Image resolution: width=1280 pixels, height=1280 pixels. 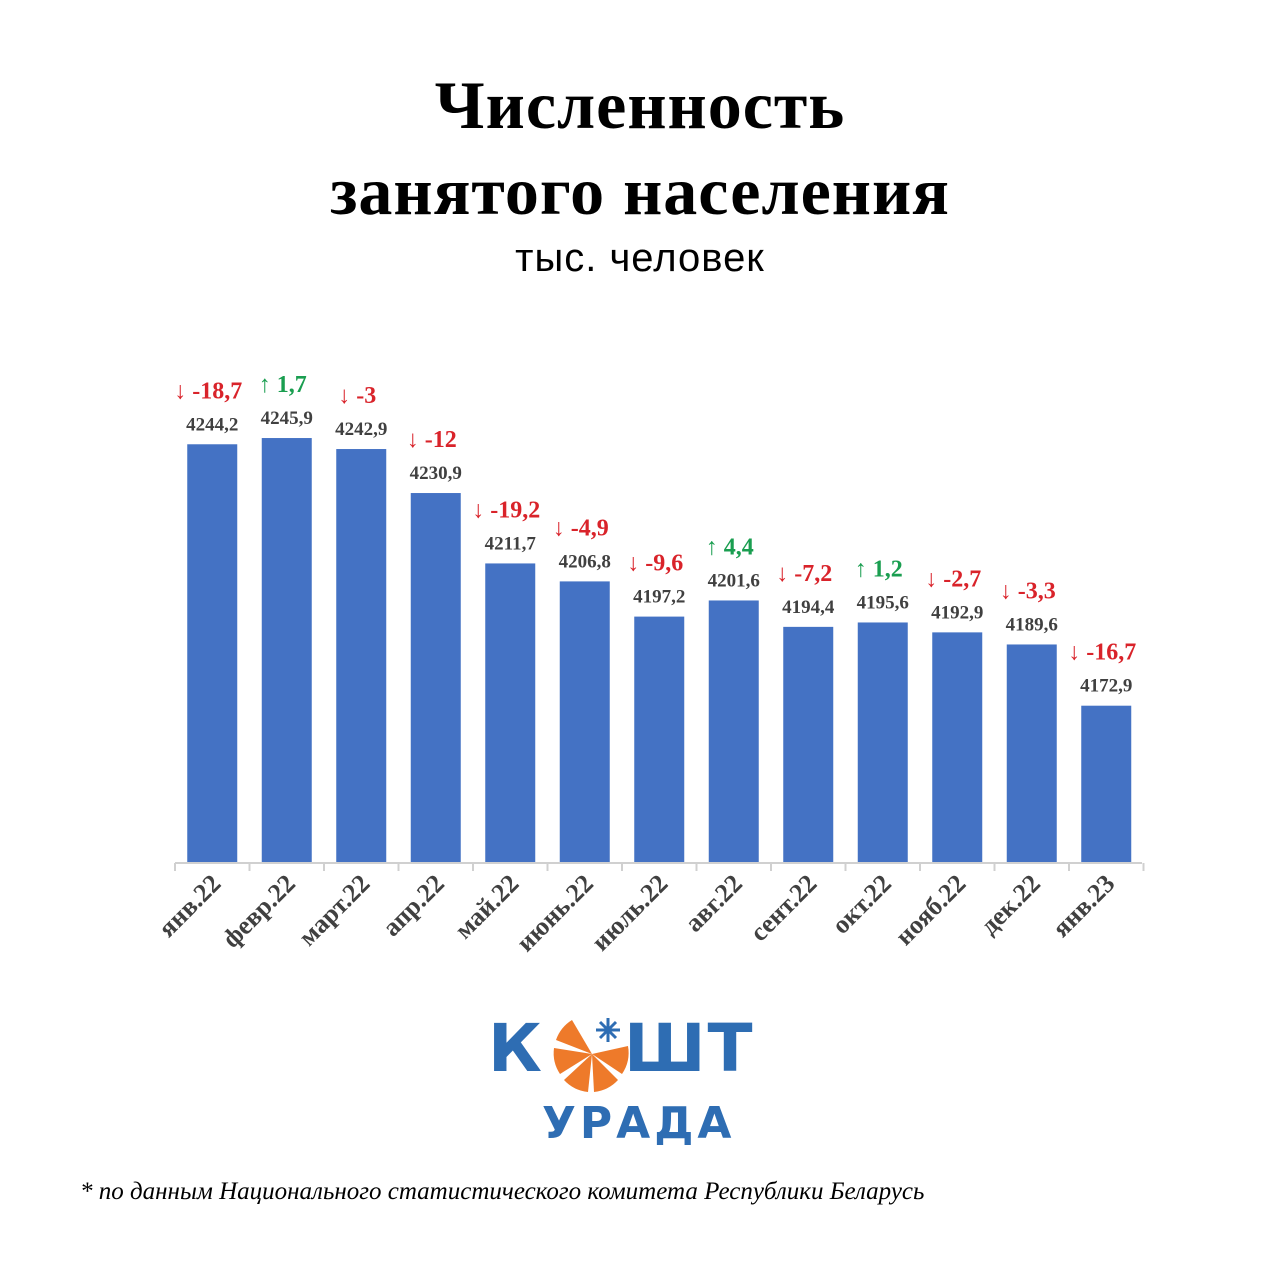 I want to click on change-label: ↑ 1,7, so click(x=283, y=385).